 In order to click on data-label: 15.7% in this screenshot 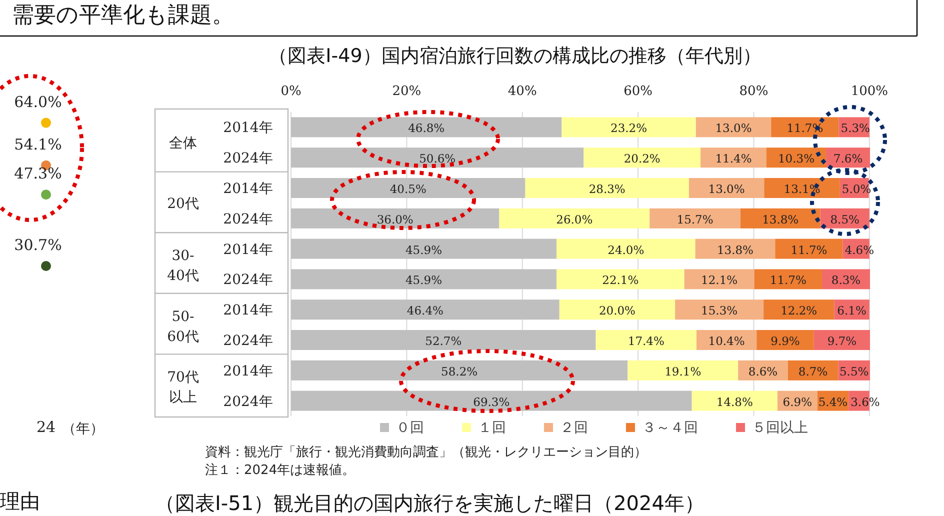, I will do `click(695, 219)`.